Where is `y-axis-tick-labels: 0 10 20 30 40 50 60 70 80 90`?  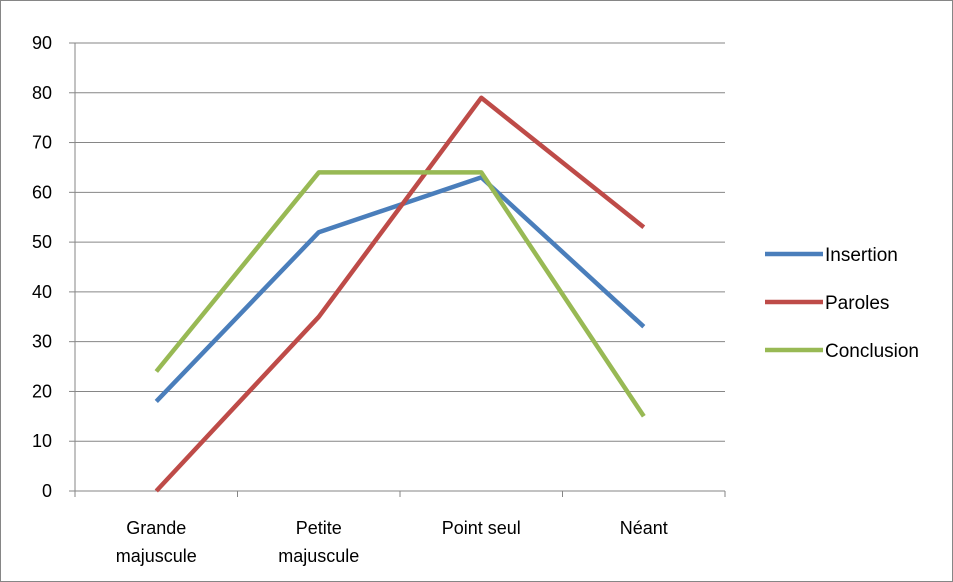
y-axis-tick-labels: 0 10 20 30 40 50 60 70 80 90 is located at coordinates (42, 267).